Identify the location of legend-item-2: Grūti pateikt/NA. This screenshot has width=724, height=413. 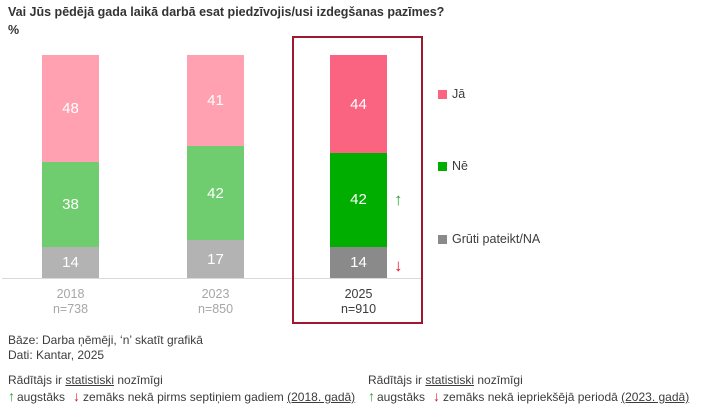
(489, 239).